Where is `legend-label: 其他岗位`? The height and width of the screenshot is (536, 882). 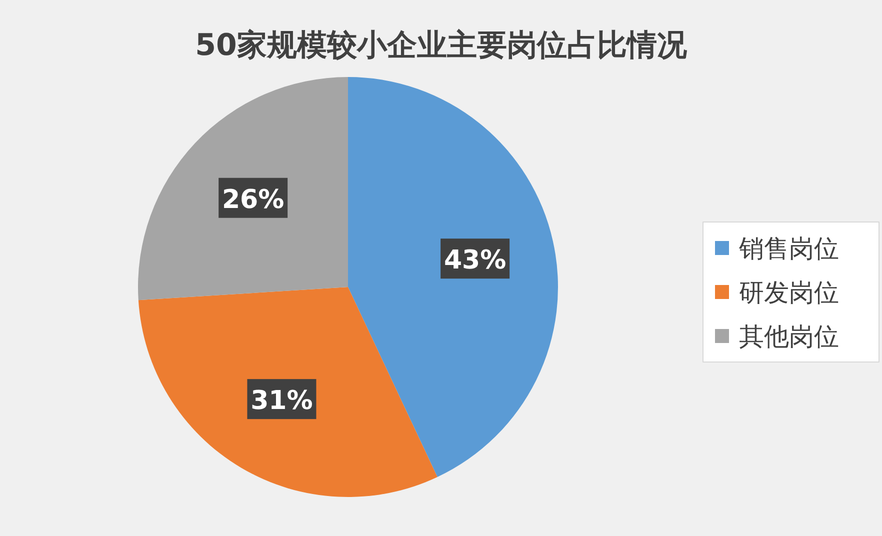
legend-label: 其他岗位 is located at coordinates (789, 336).